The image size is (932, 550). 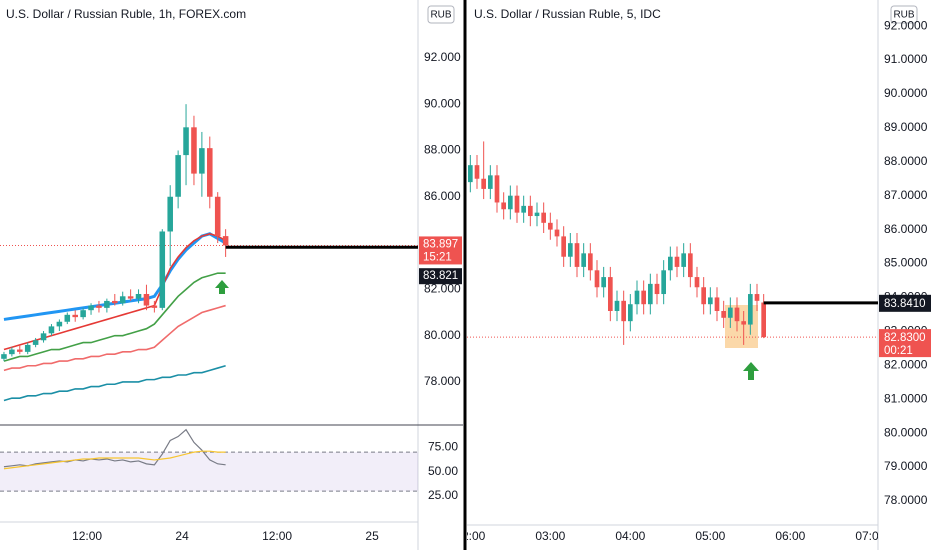 What do you see at coordinates (470, 536) in the screenshot?
I see `x-tick-label: 02:00` at bounding box center [470, 536].